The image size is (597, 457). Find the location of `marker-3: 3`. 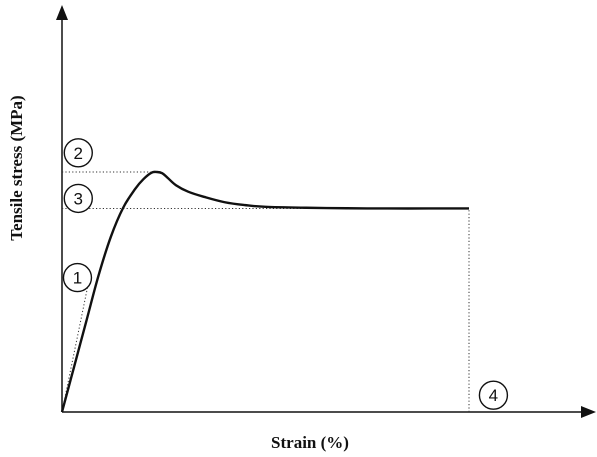

marker-3: 3 is located at coordinates (78, 198).